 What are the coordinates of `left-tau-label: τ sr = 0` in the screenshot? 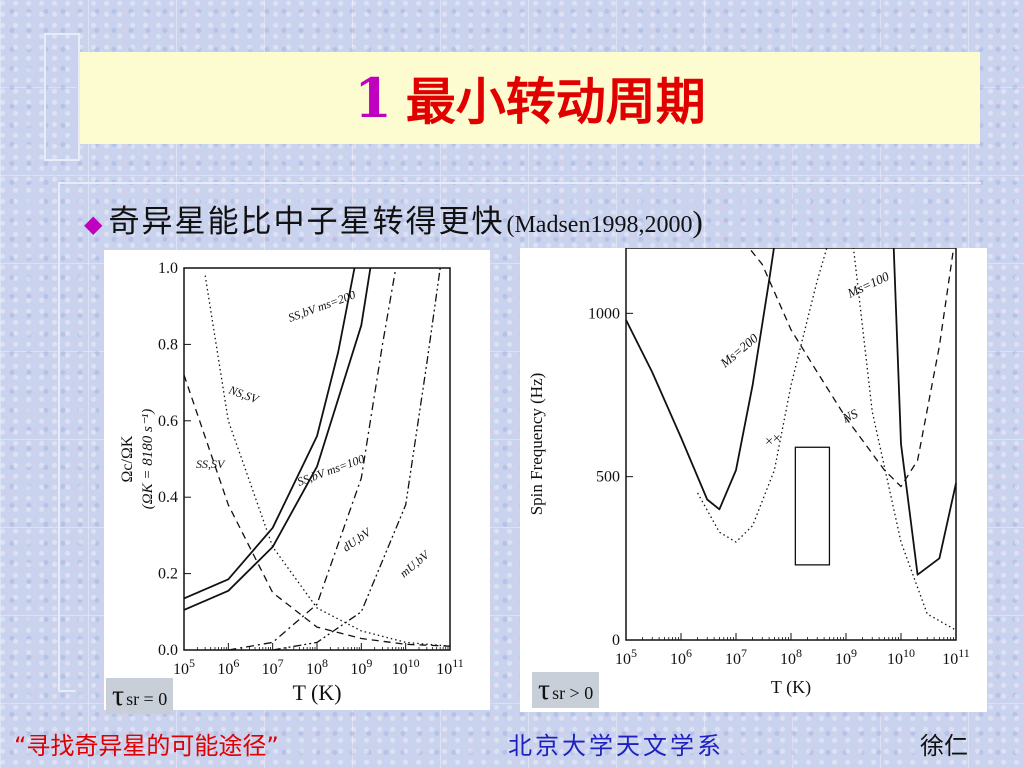 It's located at (140, 696).